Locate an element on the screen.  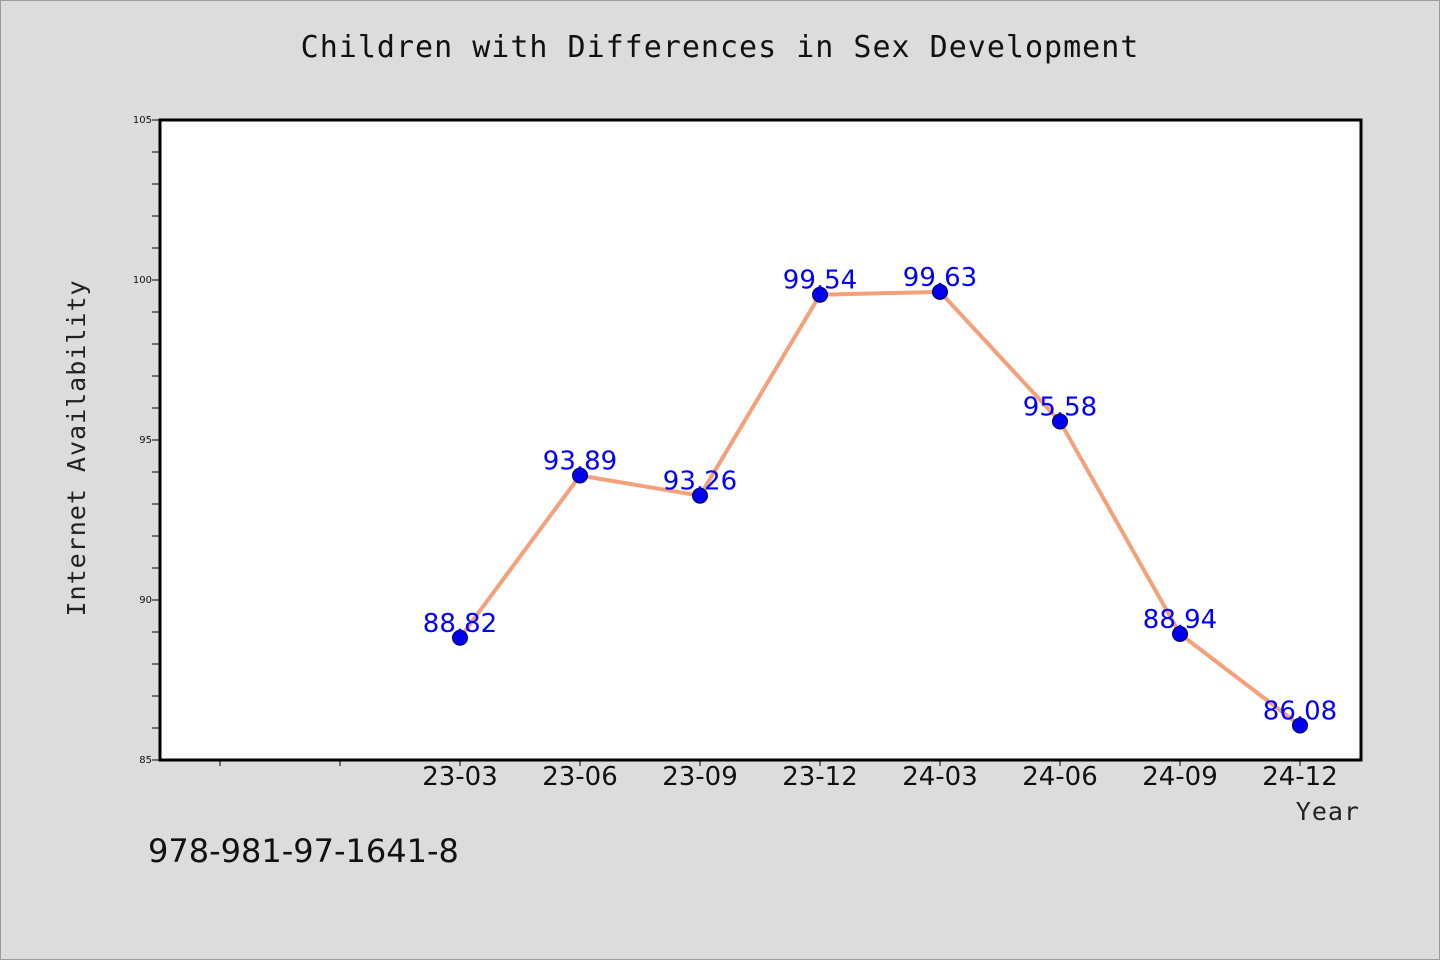
y-tick-label: 85 is located at coordinates (145, 760).